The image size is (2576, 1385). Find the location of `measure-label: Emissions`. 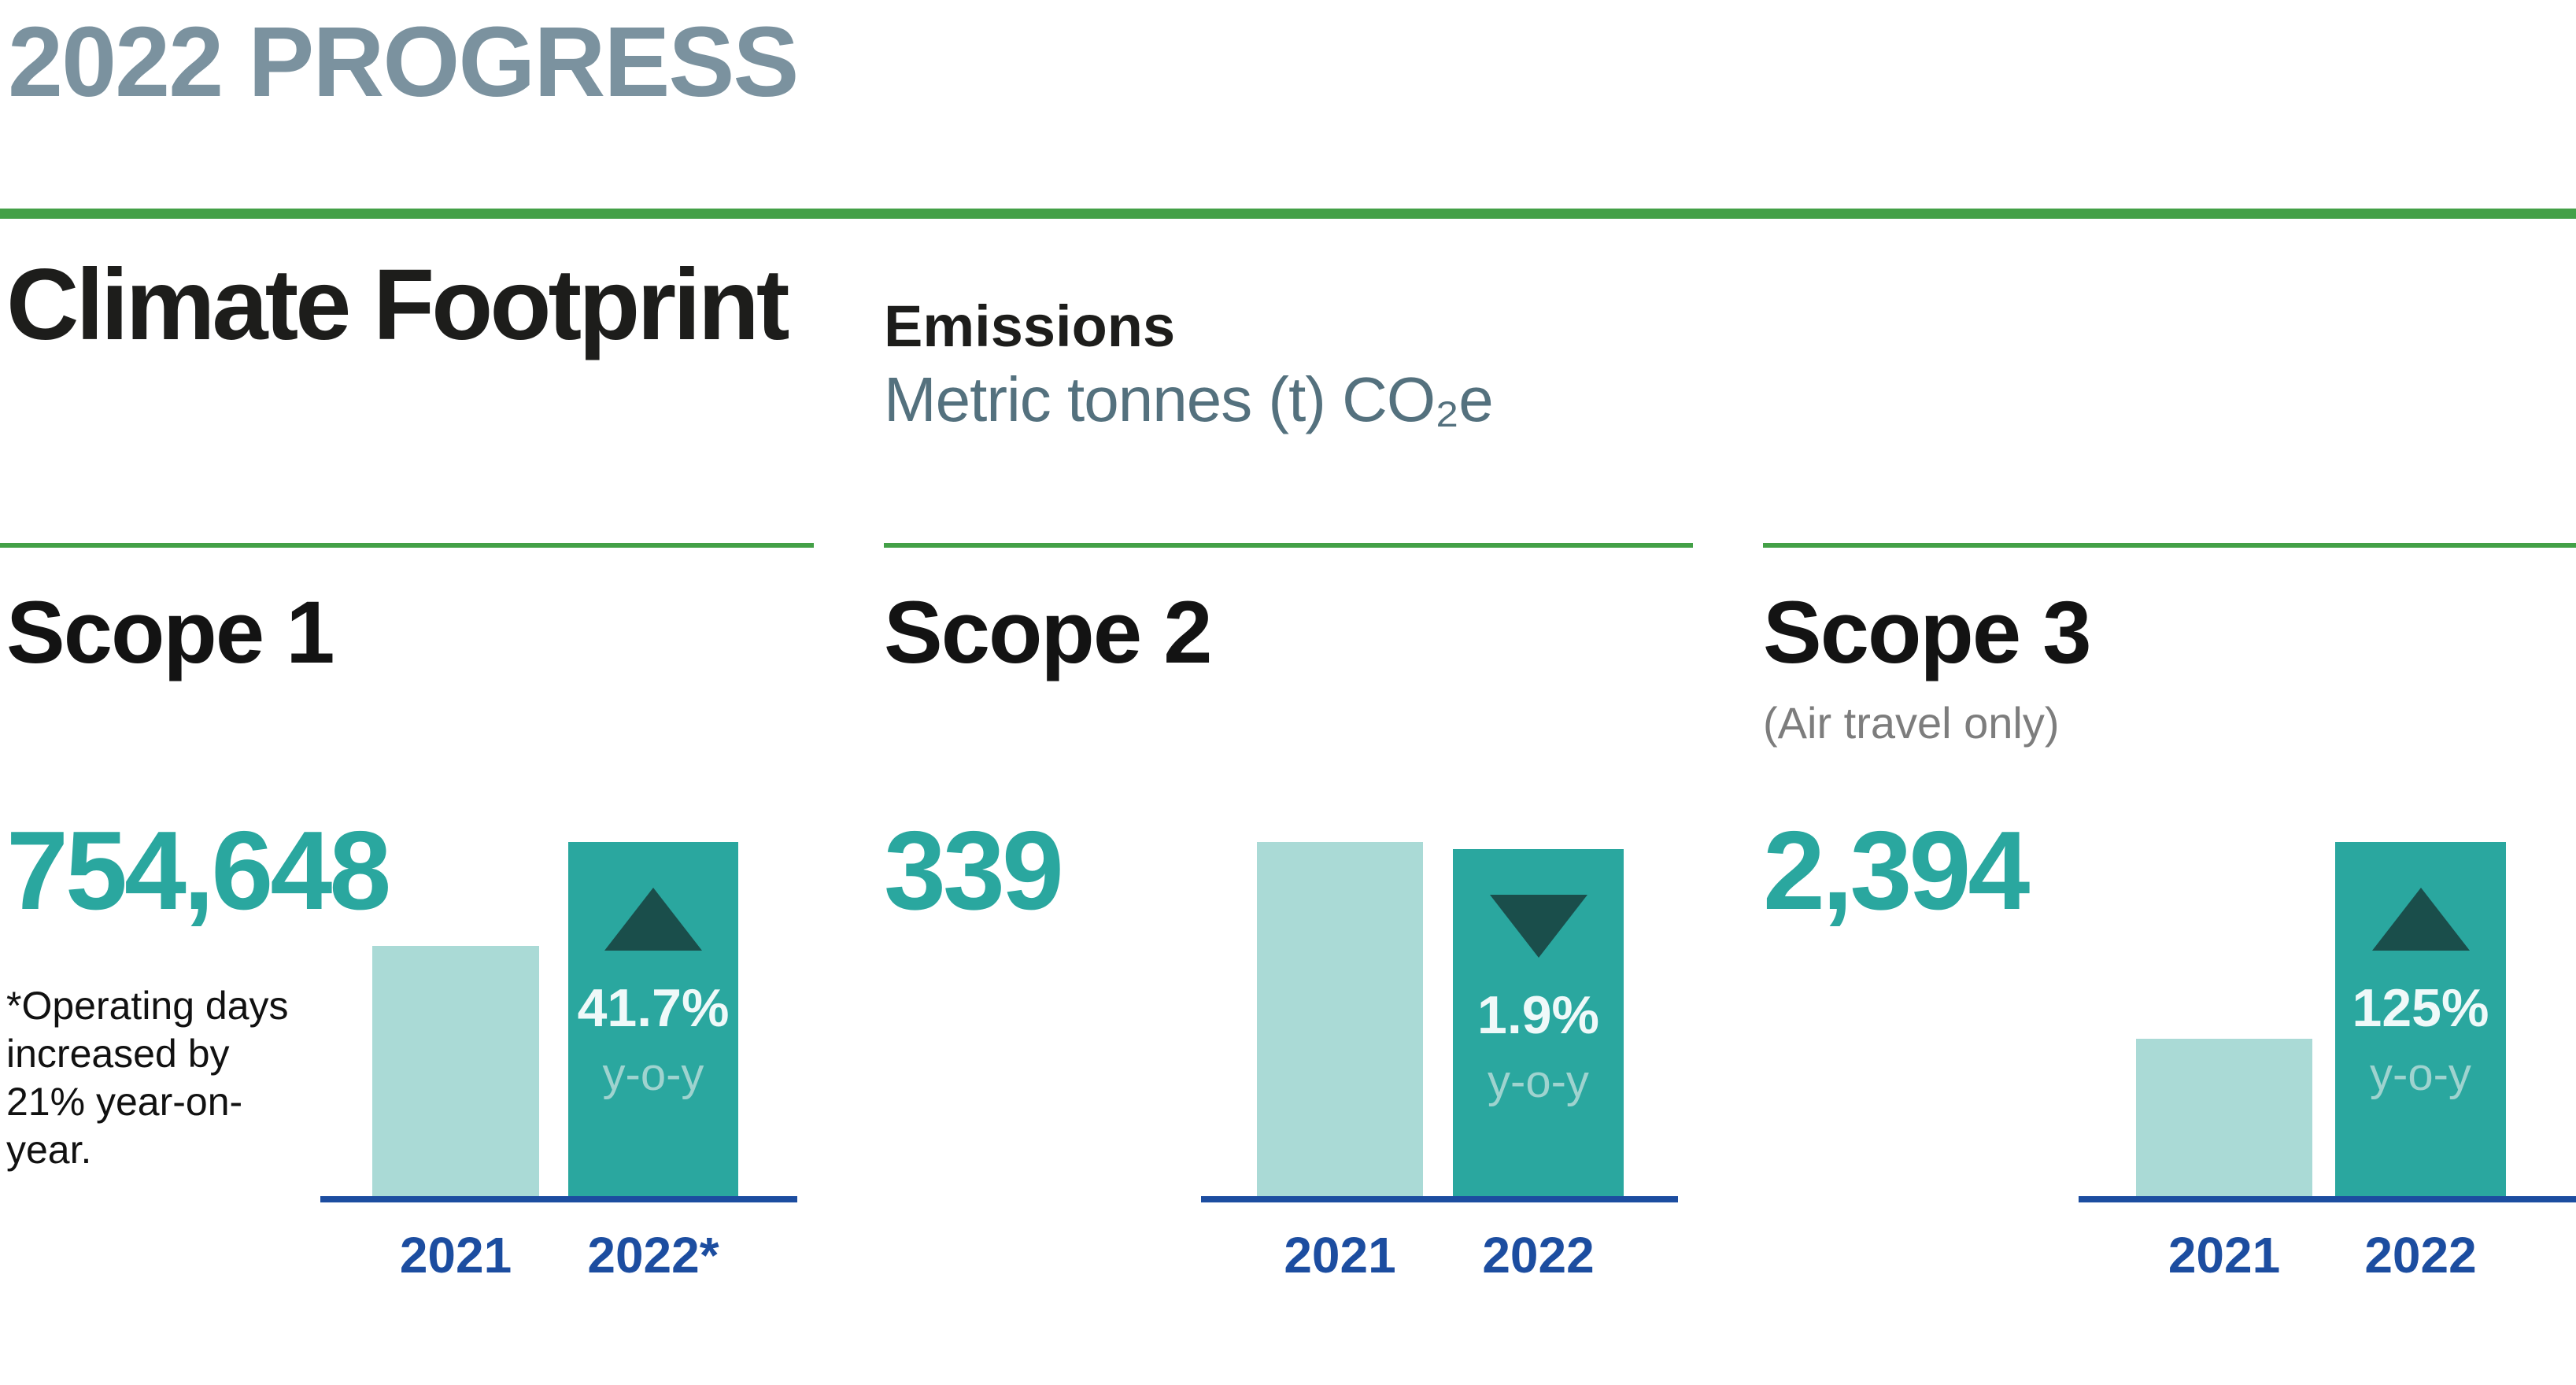

measure-label: Emissions is located at coordinates (1030, 327).